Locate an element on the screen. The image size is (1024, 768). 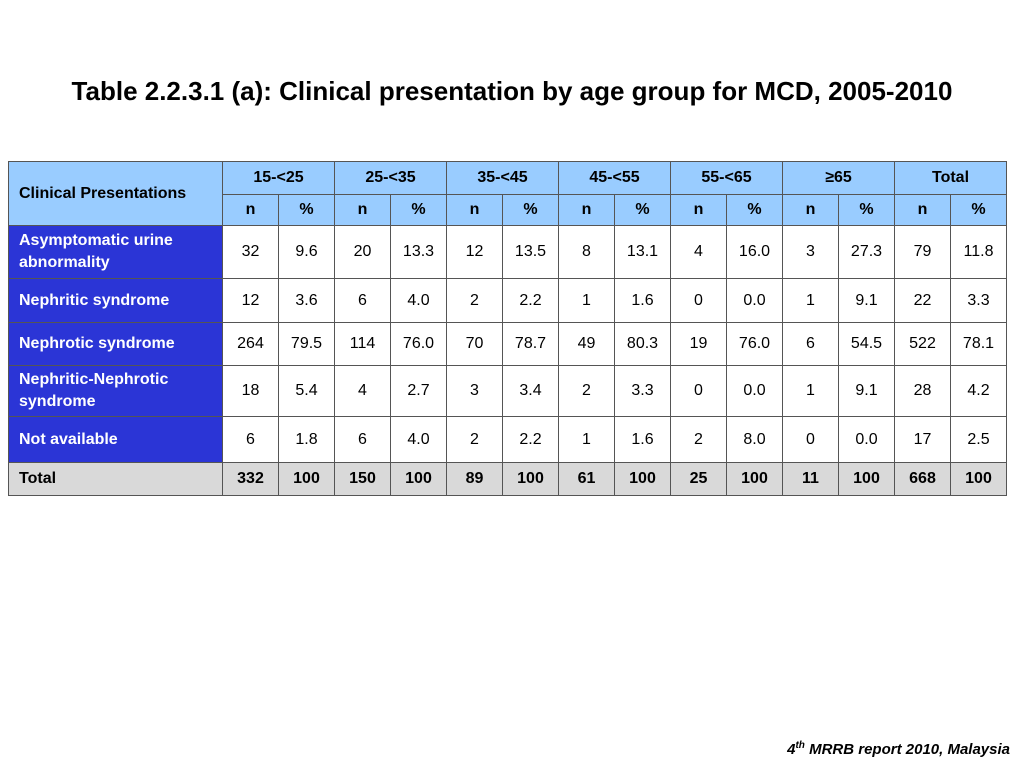
total-cell: 25 is located at coordinates (698, 479).